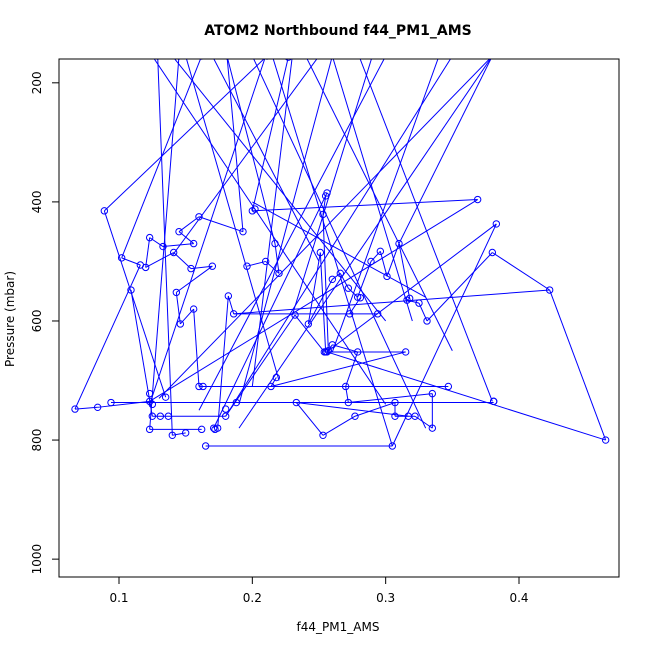 This screenshot has width=650, height=655. Describe the element at coordinates (338, 627) in the screenshot. I see `x-axis-label: f44_PM1_AMS` at that location.